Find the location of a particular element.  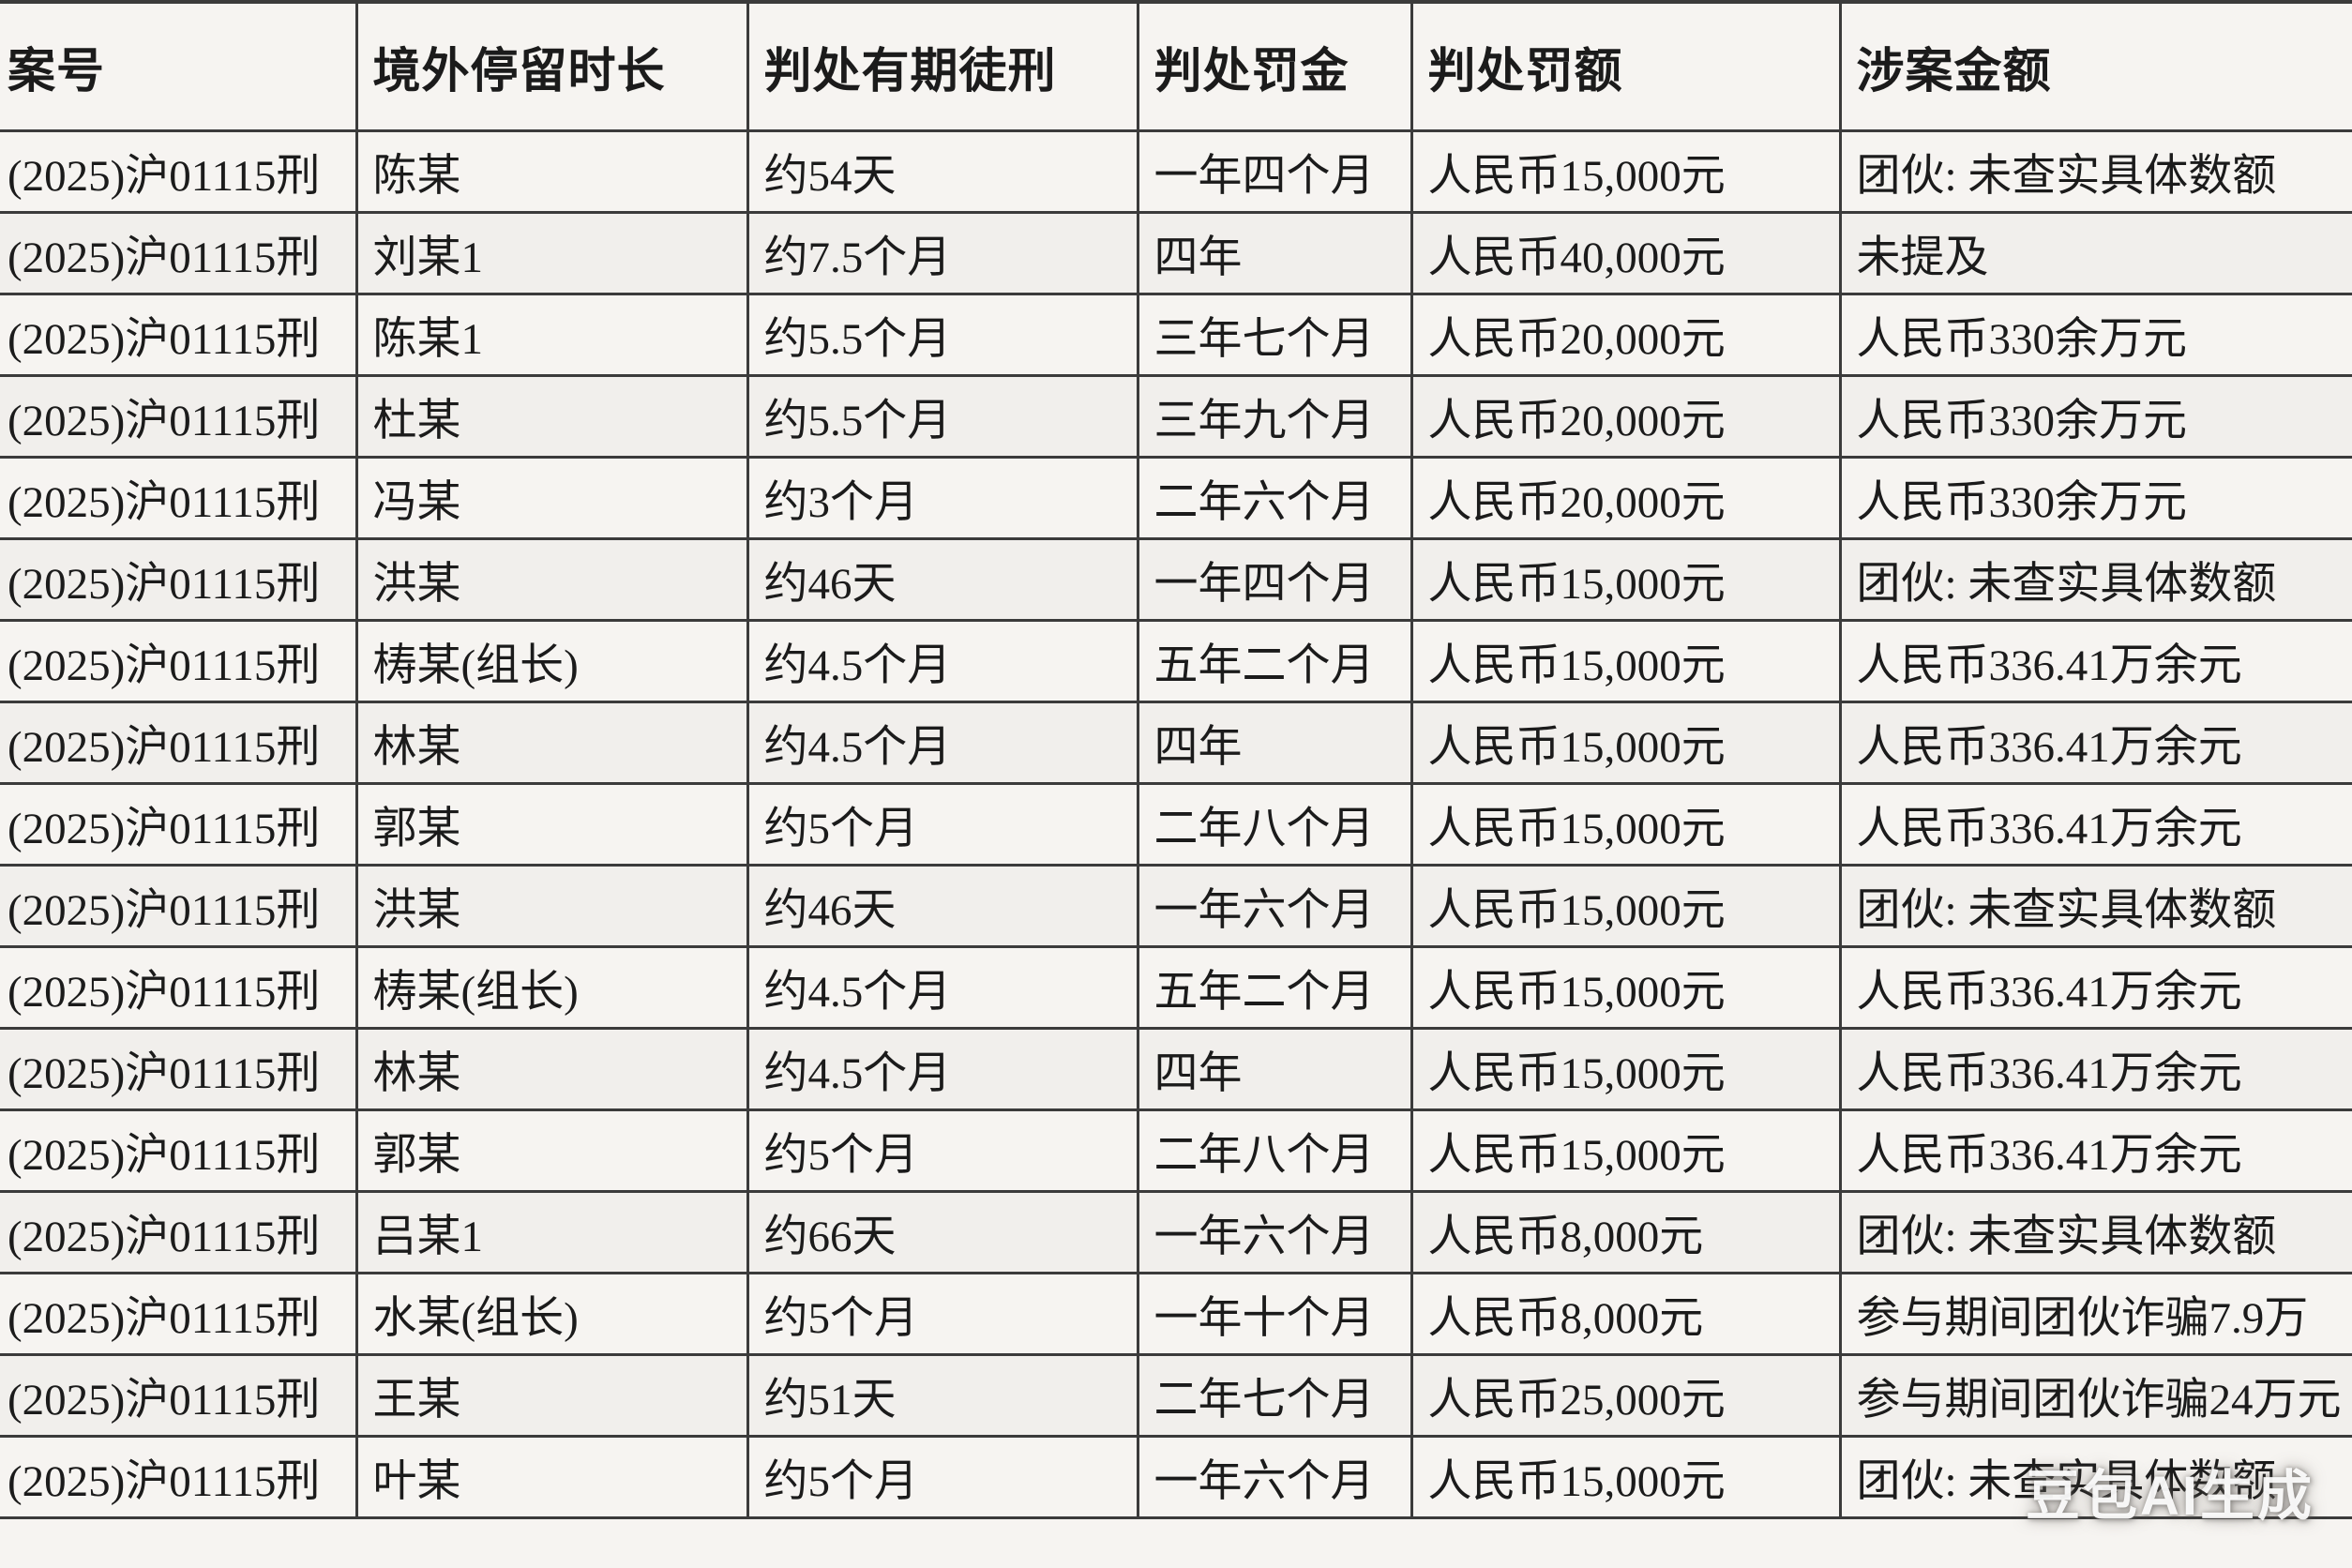

table-row: (2025)沪01115刑 刘某1 约7.5个月 四年 人民币40,000元 未提及 is located at coordinates (1176, 253).